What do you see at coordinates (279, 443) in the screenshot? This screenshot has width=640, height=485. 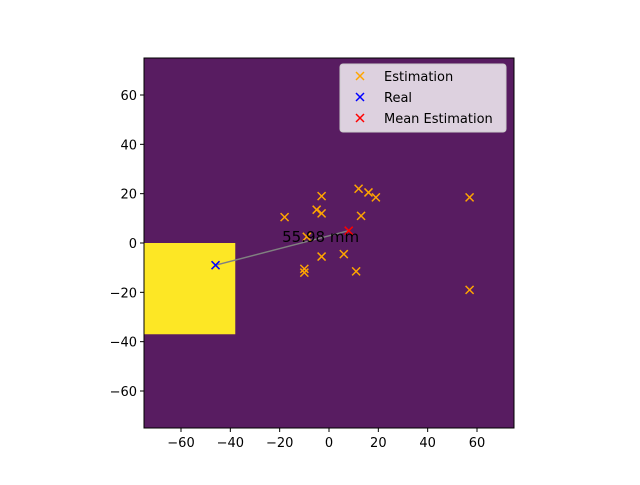 I see `x-tick-label: −20` at bounding box center [279, 443].